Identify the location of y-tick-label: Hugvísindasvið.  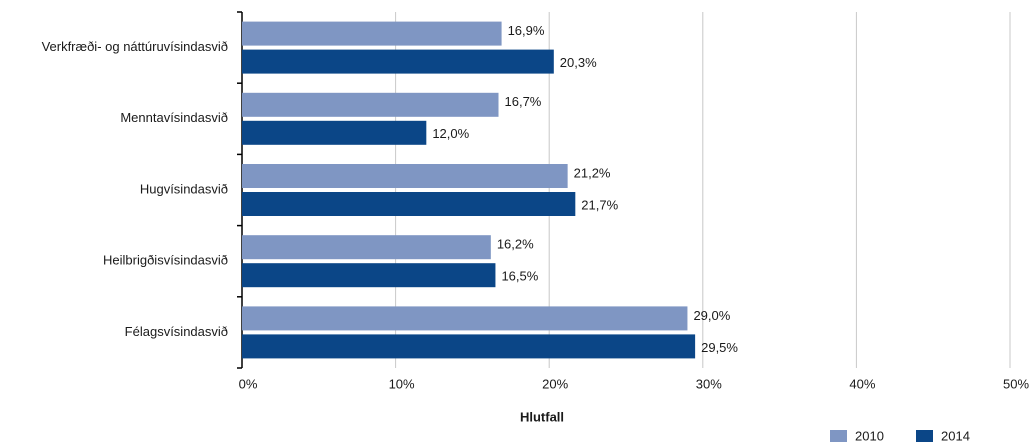
(184, 188).